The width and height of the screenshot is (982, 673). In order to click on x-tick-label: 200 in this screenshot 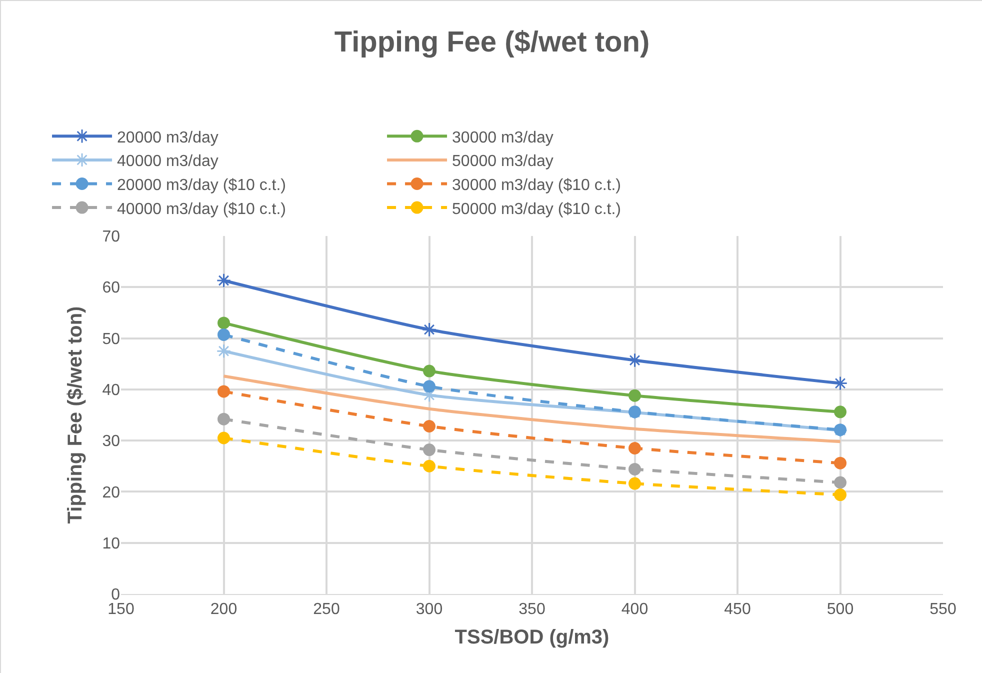, I will do `click(224, 609)`.